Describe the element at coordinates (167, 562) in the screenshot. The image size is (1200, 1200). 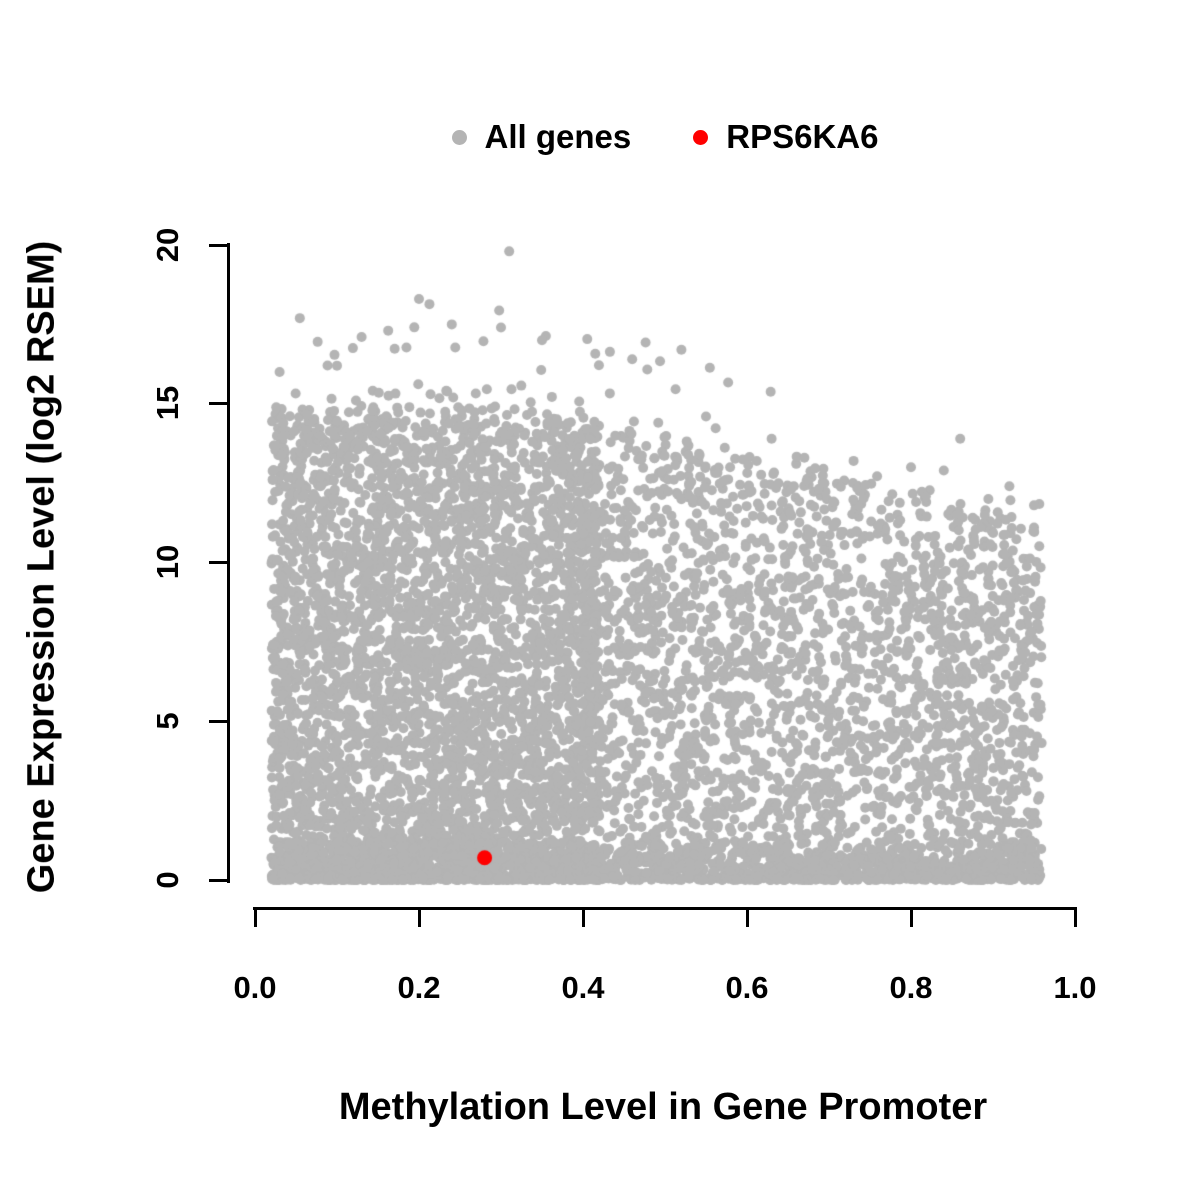
I see `y-tick-label: 10` at that location.